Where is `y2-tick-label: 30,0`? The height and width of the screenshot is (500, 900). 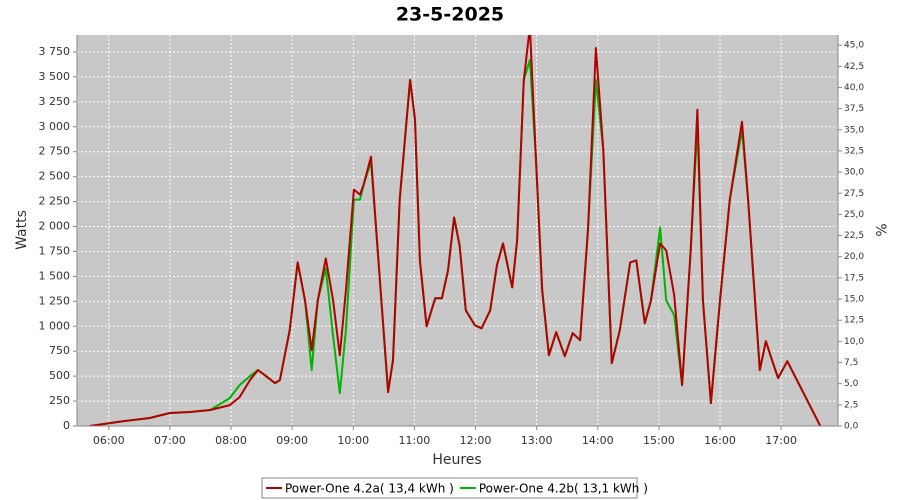 y2-tick-label: 30,0 is located at coordinates (854, 173).